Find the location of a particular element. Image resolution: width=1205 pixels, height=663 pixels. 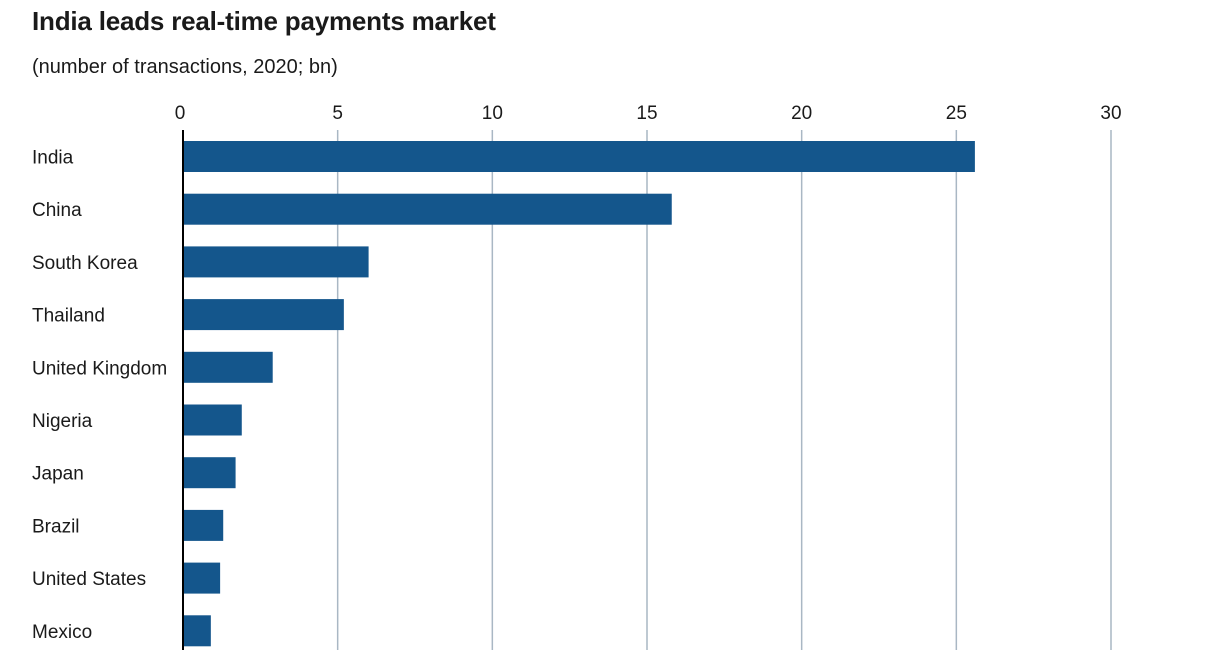

x-axis-ticks: 0 5 10 15 20 25 30 is located at coordinates (648, 113).